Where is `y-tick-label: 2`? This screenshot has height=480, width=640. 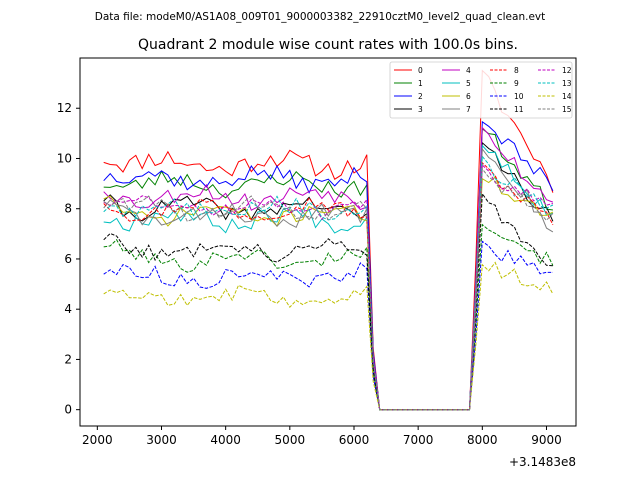
y-tick-label: 2 is located at coordinates (68, 359).